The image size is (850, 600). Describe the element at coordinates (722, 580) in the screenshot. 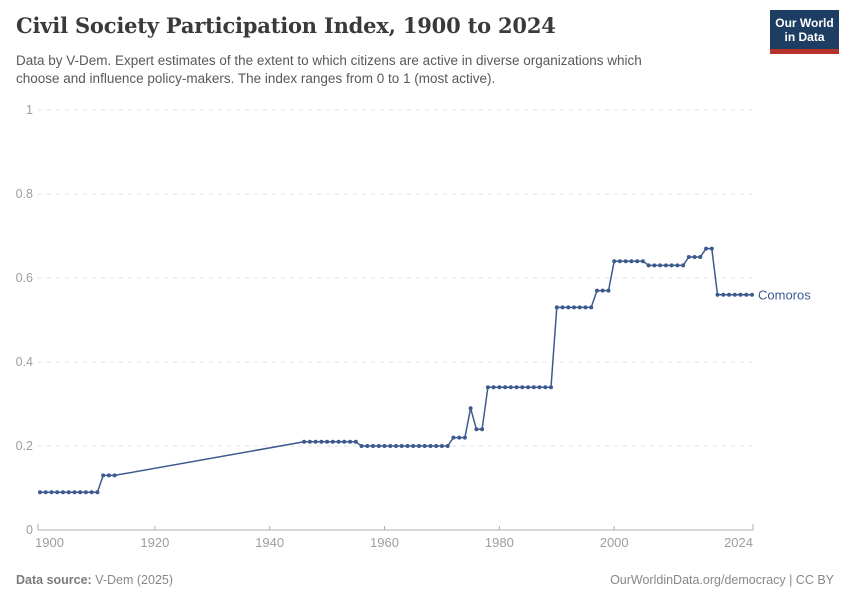

I see `credit-link: OurWorldinData.org/democracy | CC BY` at that location.